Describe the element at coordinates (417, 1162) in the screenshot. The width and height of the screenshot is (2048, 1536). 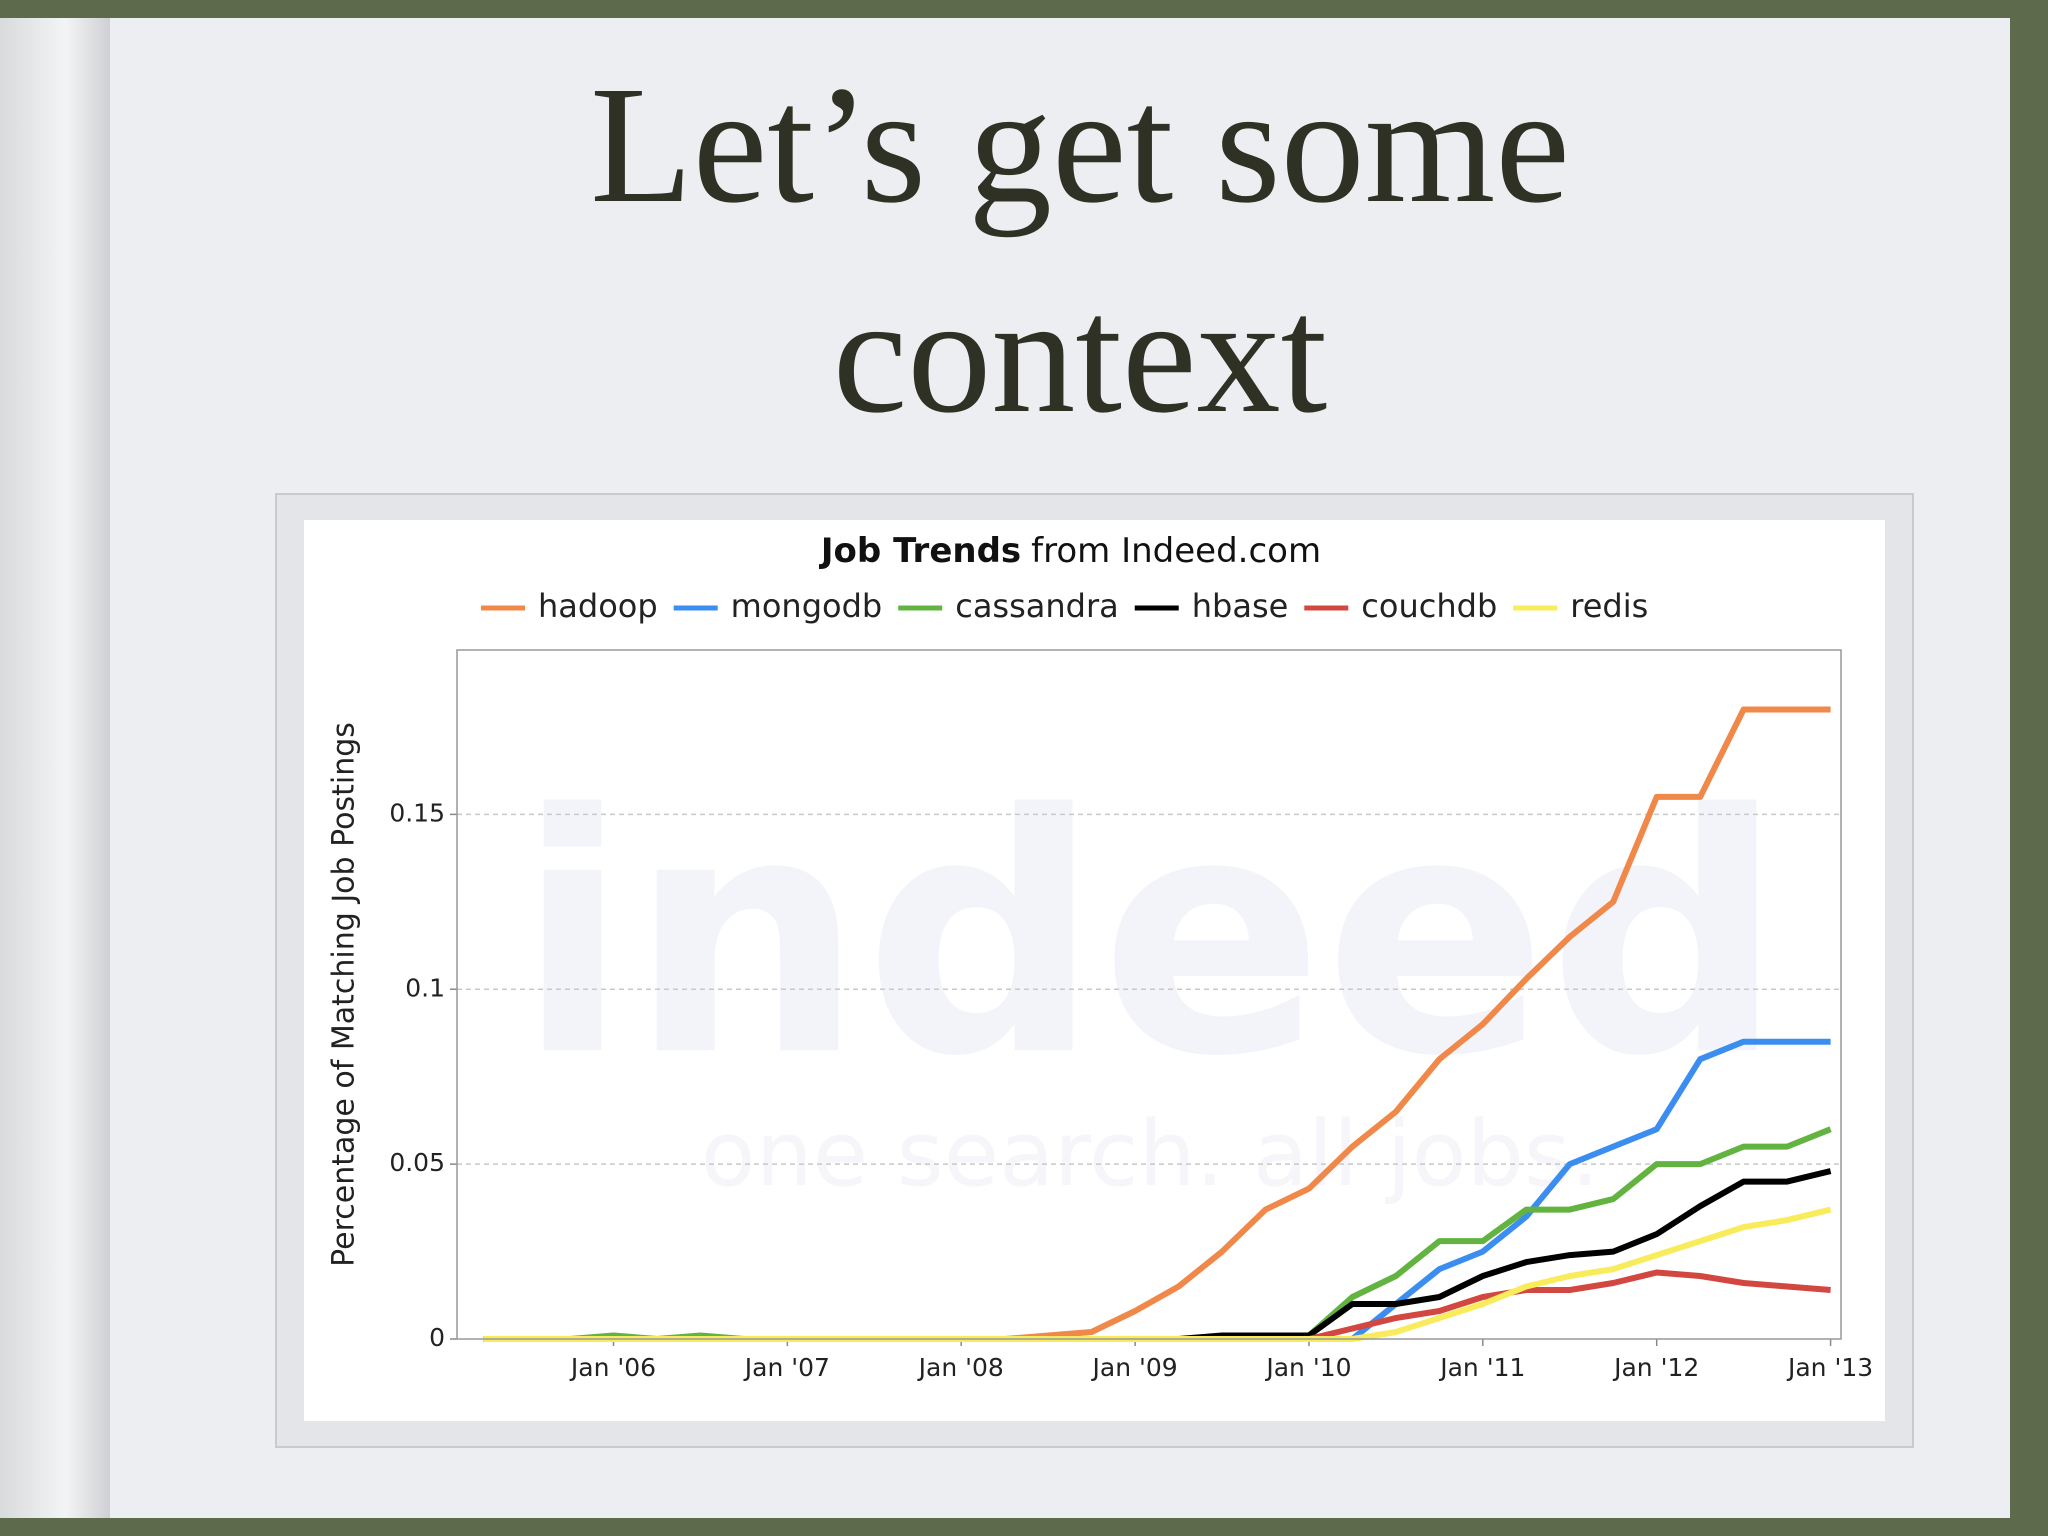
I see `y-tick-label: 0.05` at that location.